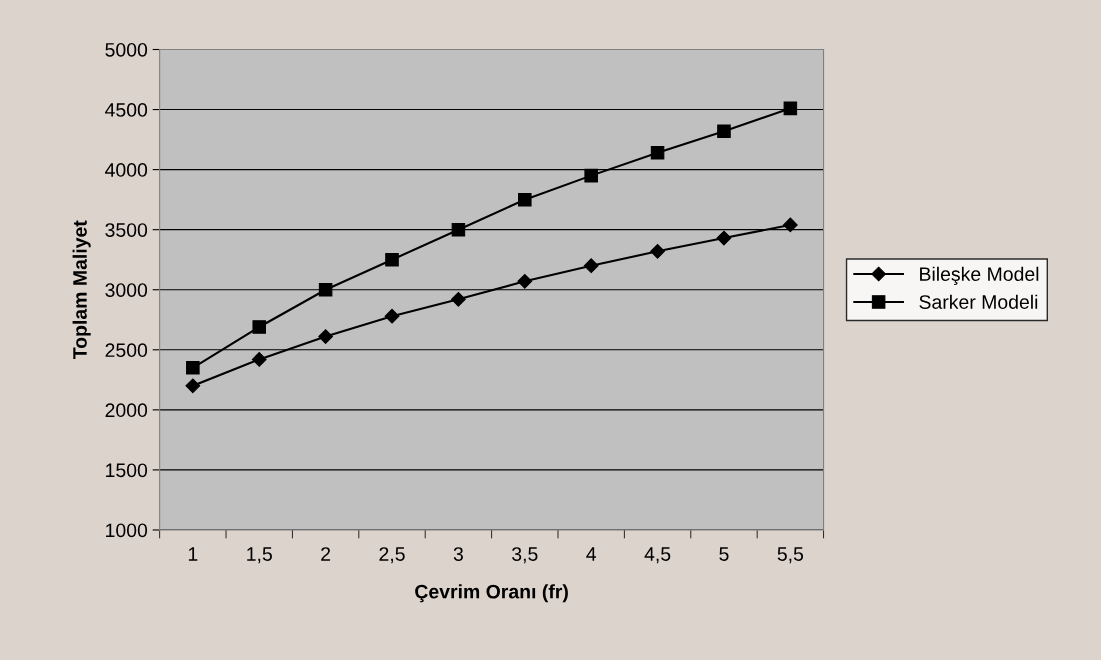  Describe the element at coordinates (591, 554) in the screenshot. I see `x-tick-label: 4` at that location.